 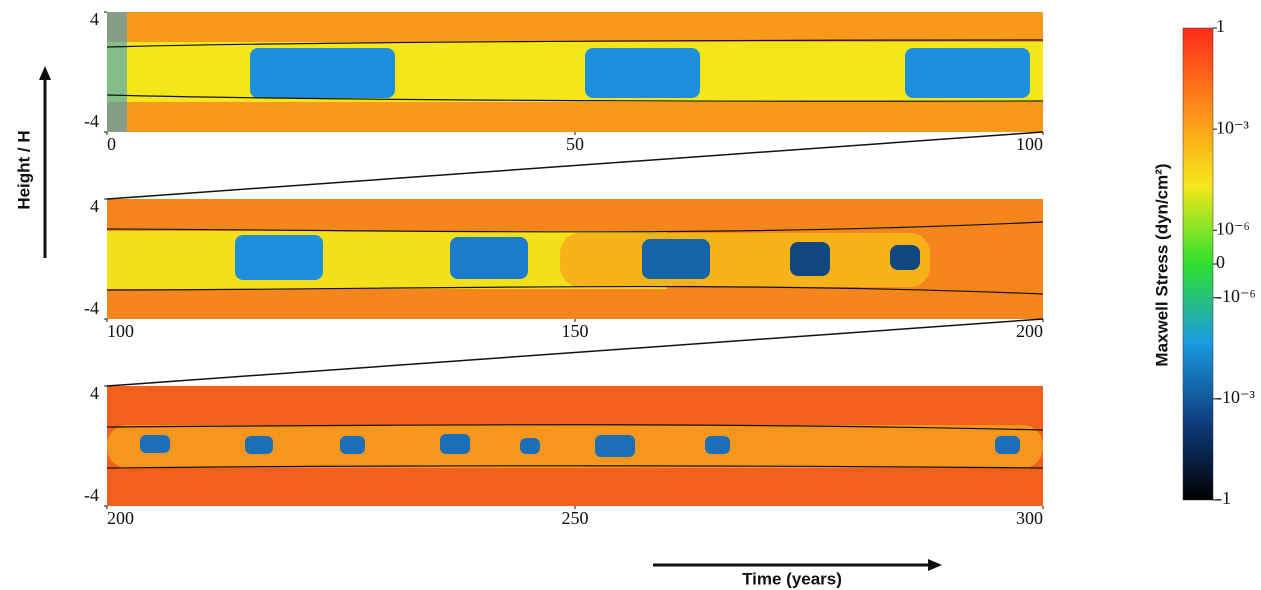 What do you see at coordinates (1220, 26) in the screenshot?
I see `colorbar-tick-label: 1` at bounding box center [1220, 26].